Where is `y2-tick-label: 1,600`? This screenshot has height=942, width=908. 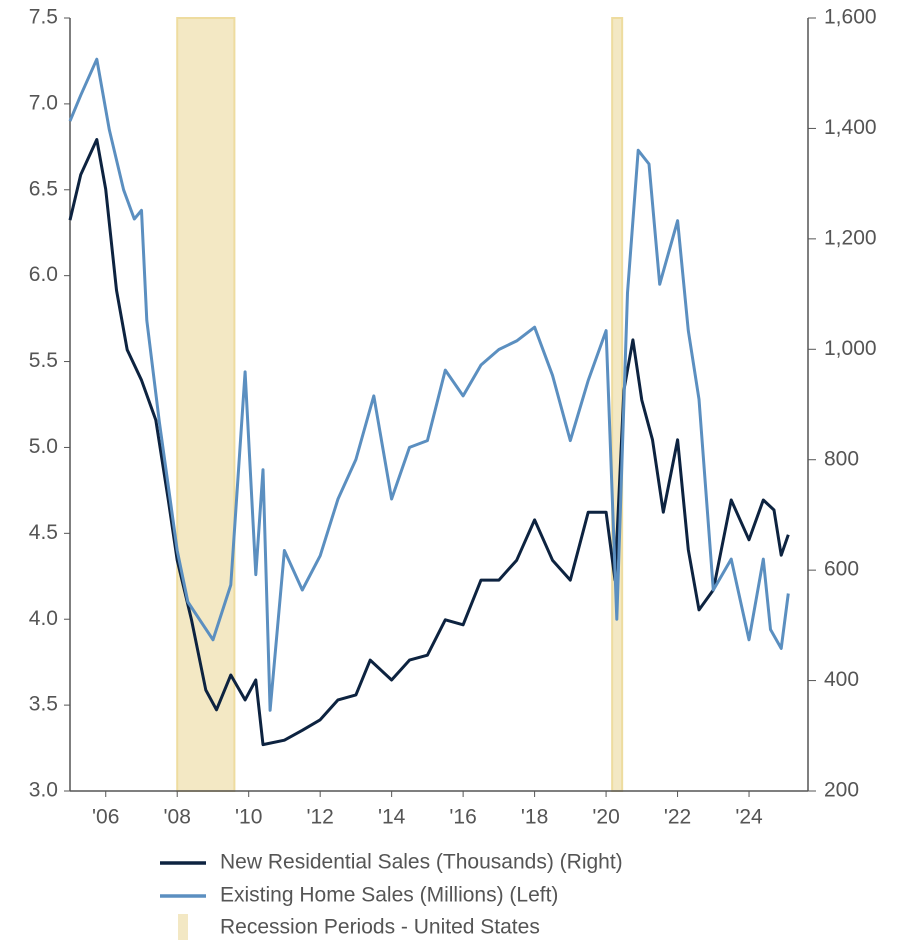 y2-tick-label: 1,600 is located at coordinates (850, 17).